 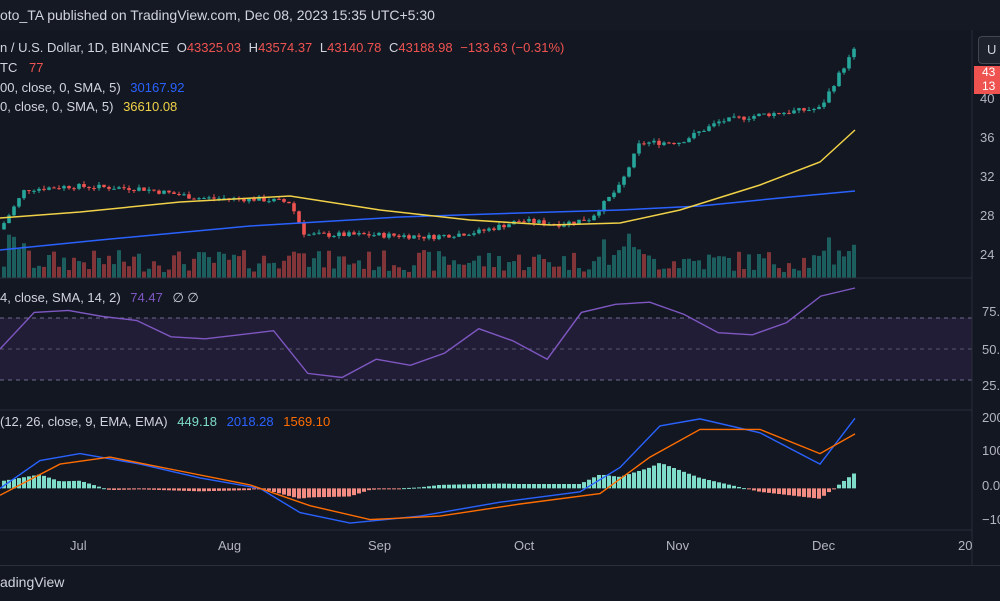 What do you see at coordinates (991, 450) in the screenshot?
I see `macd-tick-100: 100` at bounding box center [991, 450].